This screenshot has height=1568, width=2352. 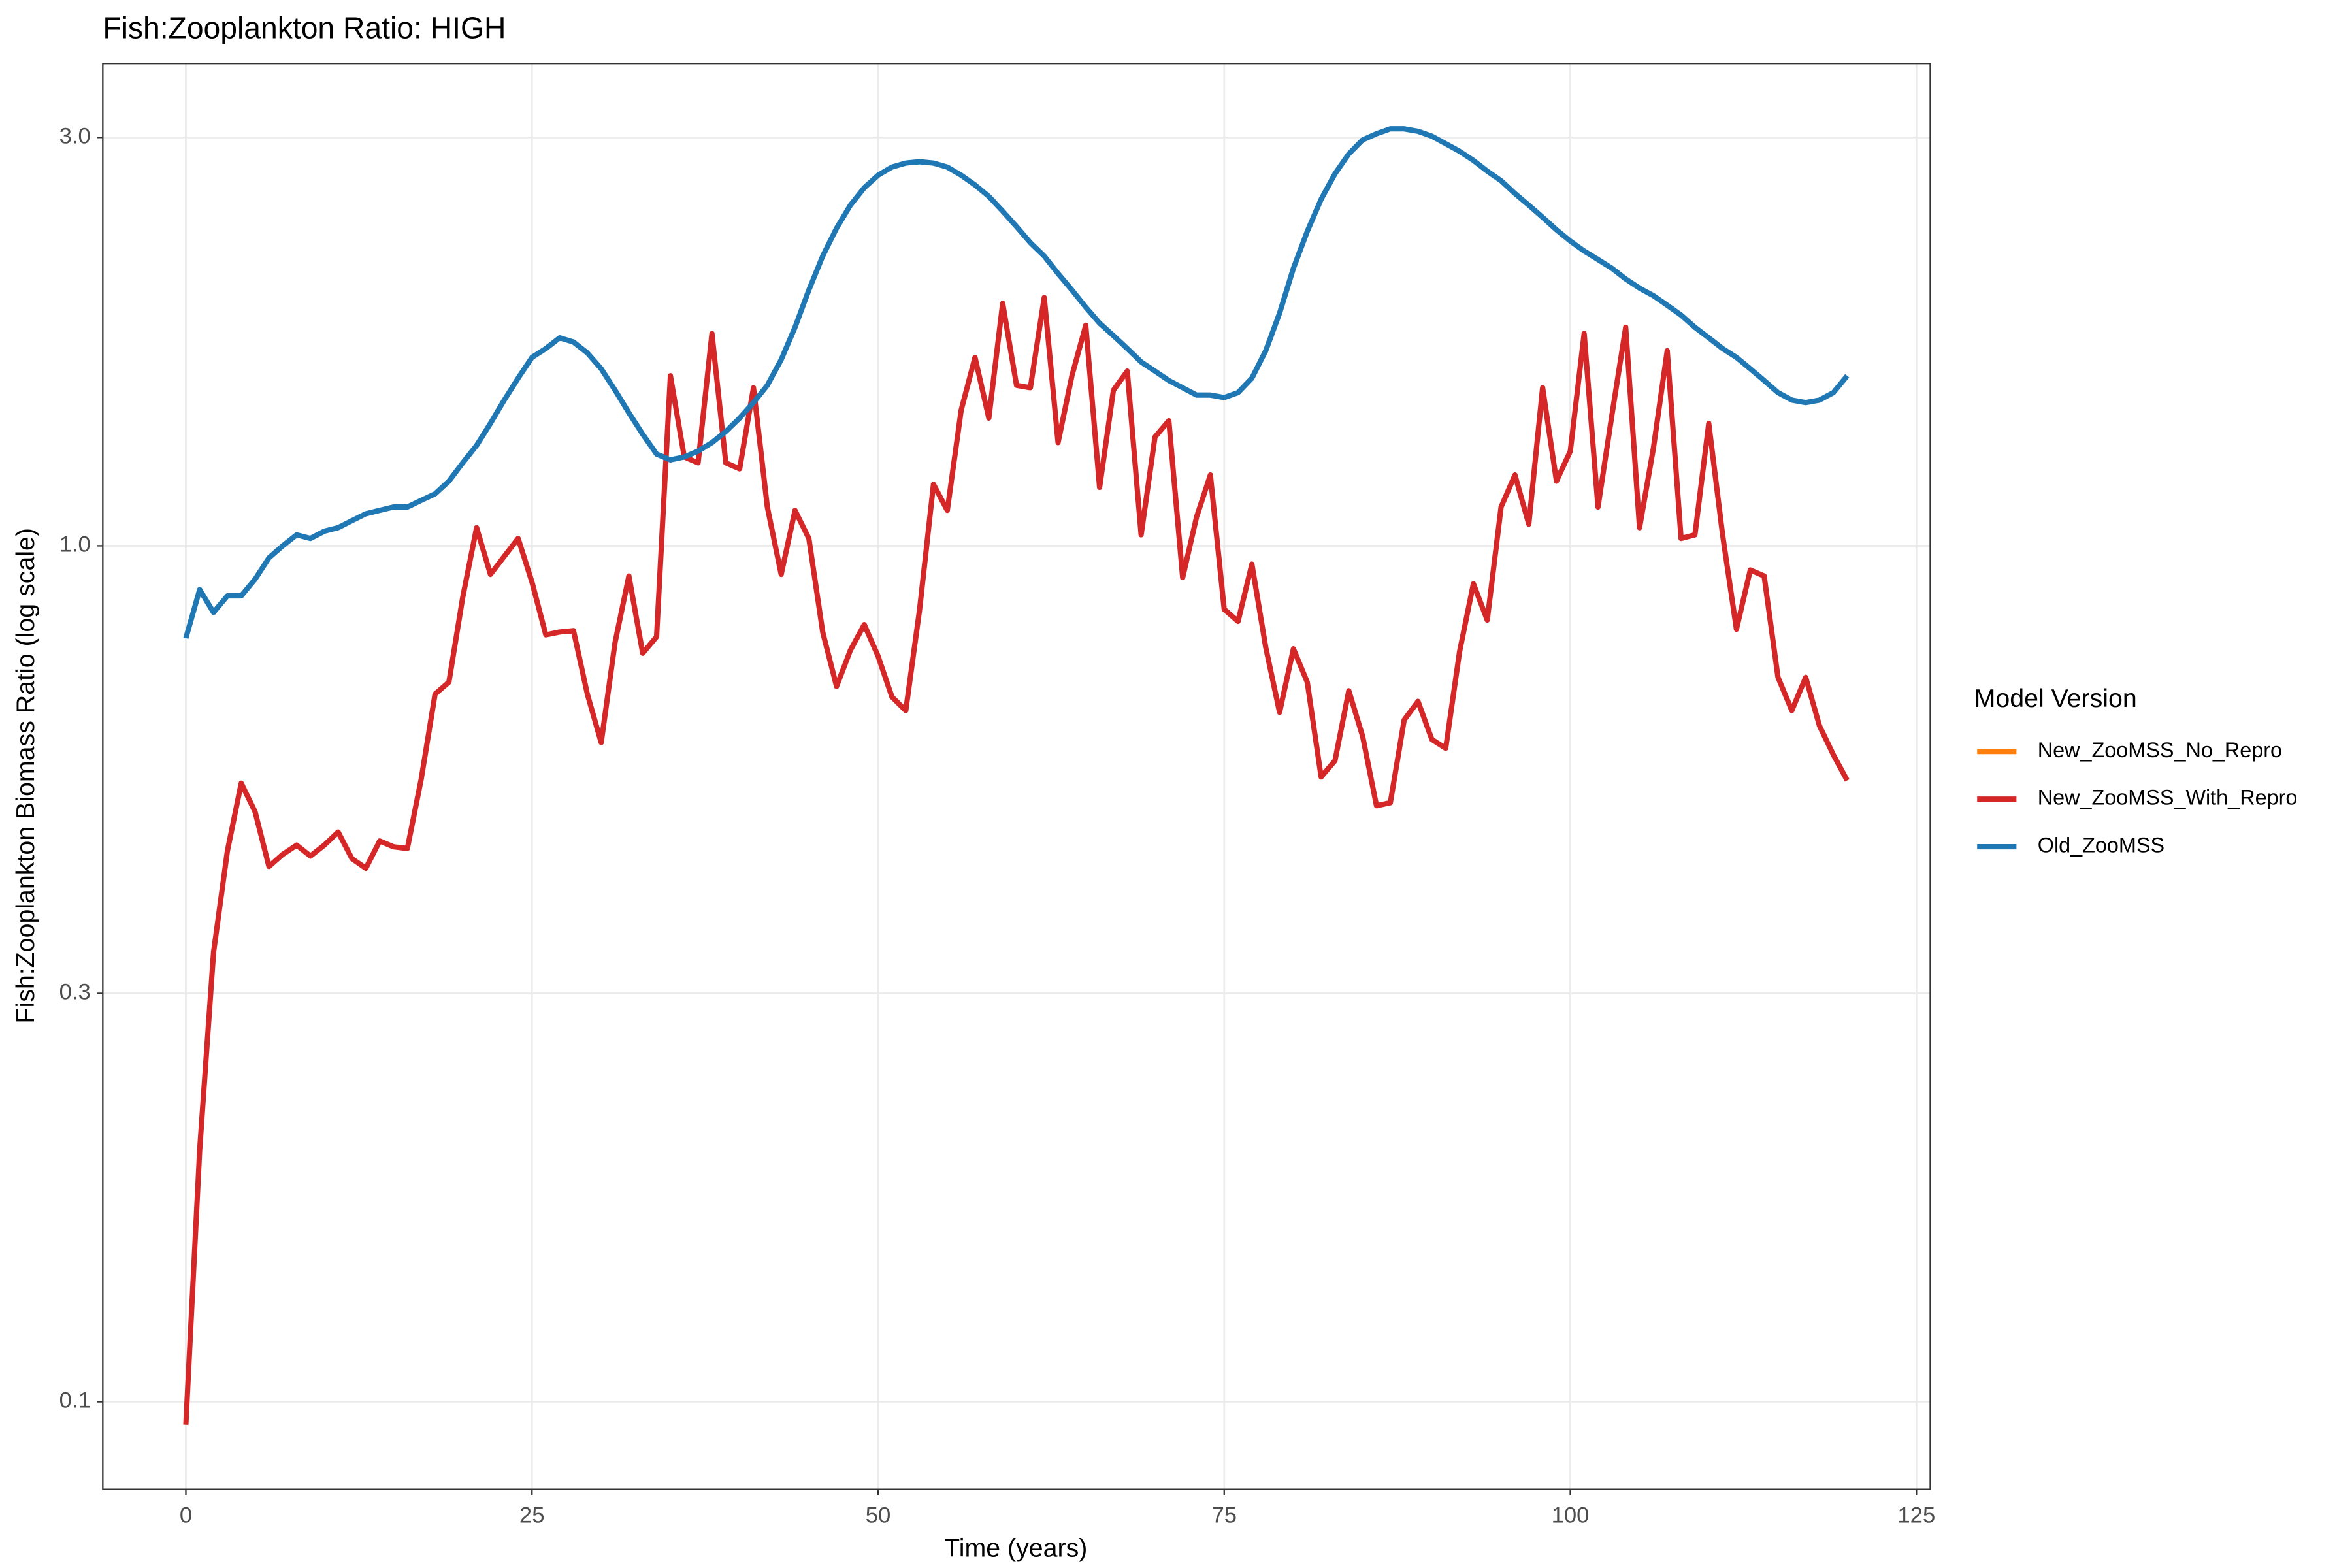 What do you see at coordinates (75, 136) in the screenshot?
I see `y-tick-label: 3.0` at bounding box center [75, 136].